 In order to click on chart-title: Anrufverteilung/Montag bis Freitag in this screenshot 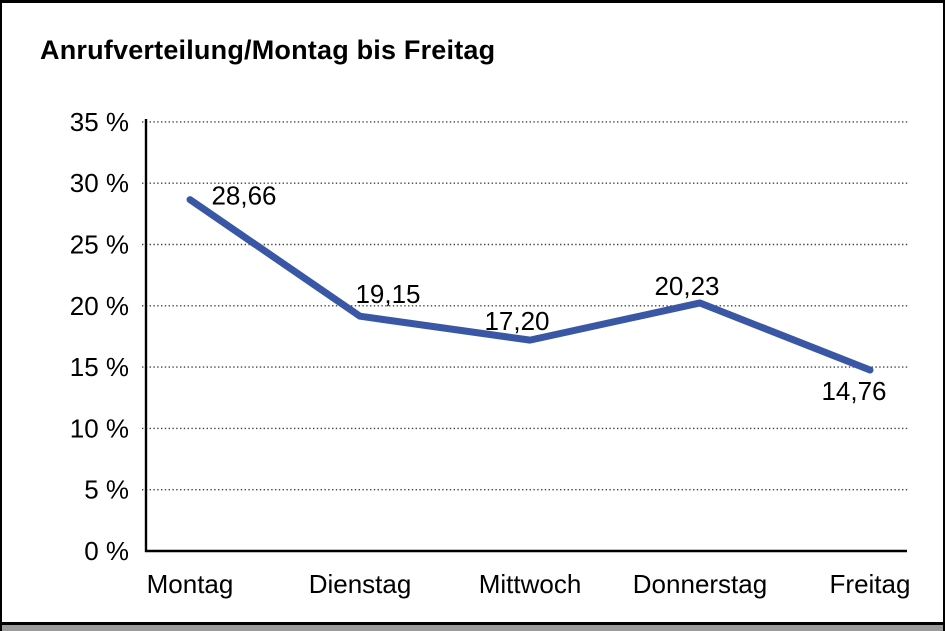, I will do `click(268, 50)`.